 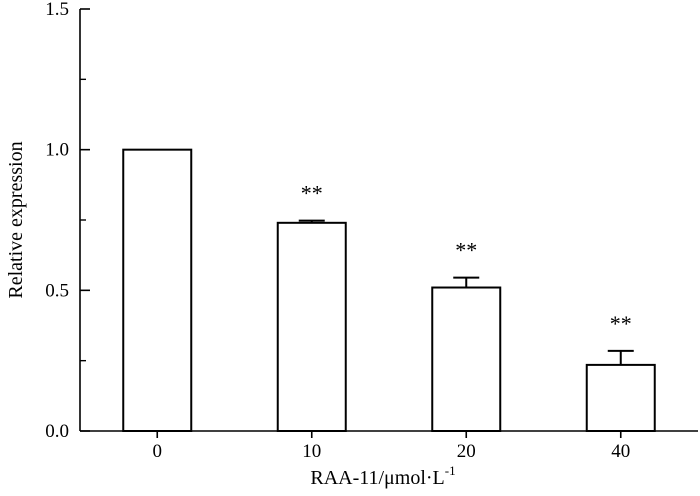 What do you see at coordinates (377, 478) in the screenshot?
I see `x-axis-title-main: RAA-11/μmol·L` at bounding box center [377, 478].